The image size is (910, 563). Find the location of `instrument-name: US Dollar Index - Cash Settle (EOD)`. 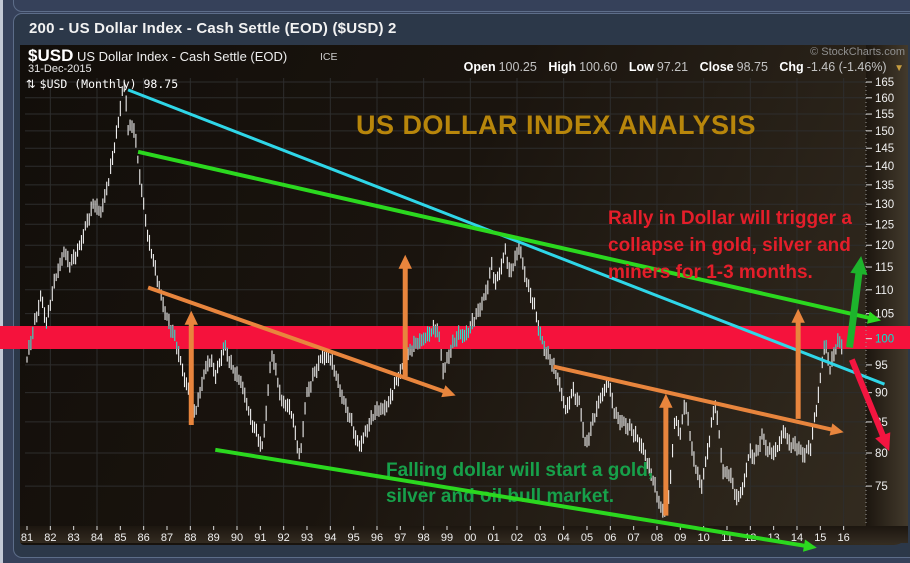

instrument-name: US Dollar Index - Cash Settle (EOD) is located at coordinates (182, 56).